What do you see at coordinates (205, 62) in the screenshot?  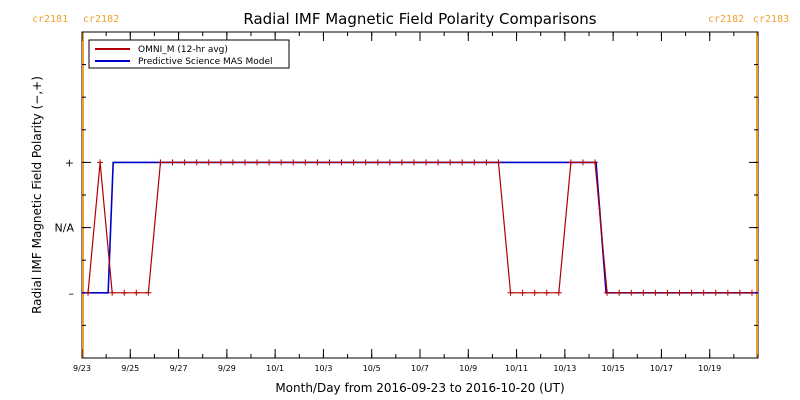 I see `legend-label-mas: Predictive Science MAS Model` at bounding box center [205, 62].